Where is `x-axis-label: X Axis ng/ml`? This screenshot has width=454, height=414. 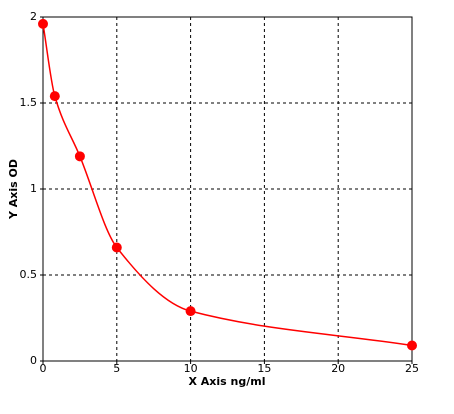
x-axis-label: X Axis ng/ml is located at coordinates (226, 381).